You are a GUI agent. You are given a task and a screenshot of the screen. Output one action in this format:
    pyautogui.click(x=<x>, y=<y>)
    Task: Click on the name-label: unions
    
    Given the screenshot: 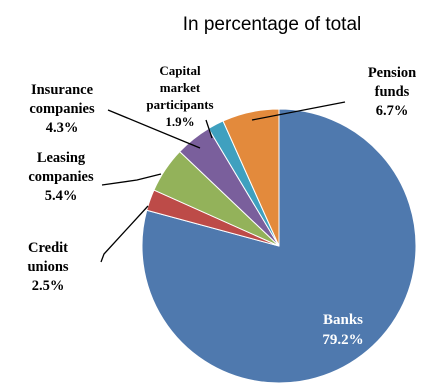 What is the action you would take?
    pyautogui.click(x=47, y=267)
    